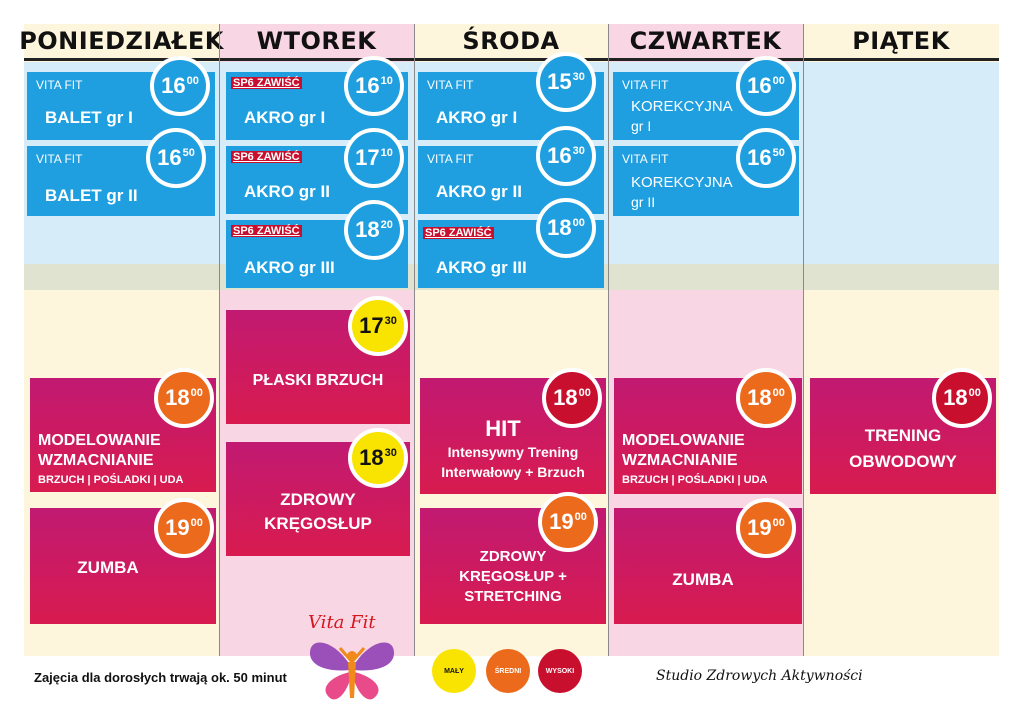  Describe the element at coordinates (454, 671) in the screenshot. I see `legend-level-low: MAŁY` at that location.